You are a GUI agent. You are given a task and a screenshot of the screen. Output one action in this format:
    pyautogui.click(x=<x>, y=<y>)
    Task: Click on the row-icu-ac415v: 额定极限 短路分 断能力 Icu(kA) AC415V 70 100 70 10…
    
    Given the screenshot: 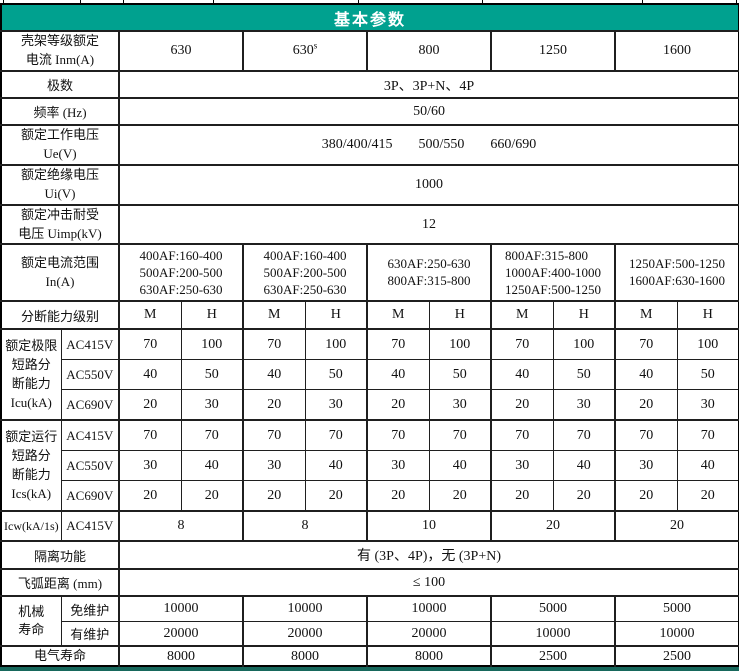 What is the action you would take?
    pyautogui.click(x=369, y=374)
    